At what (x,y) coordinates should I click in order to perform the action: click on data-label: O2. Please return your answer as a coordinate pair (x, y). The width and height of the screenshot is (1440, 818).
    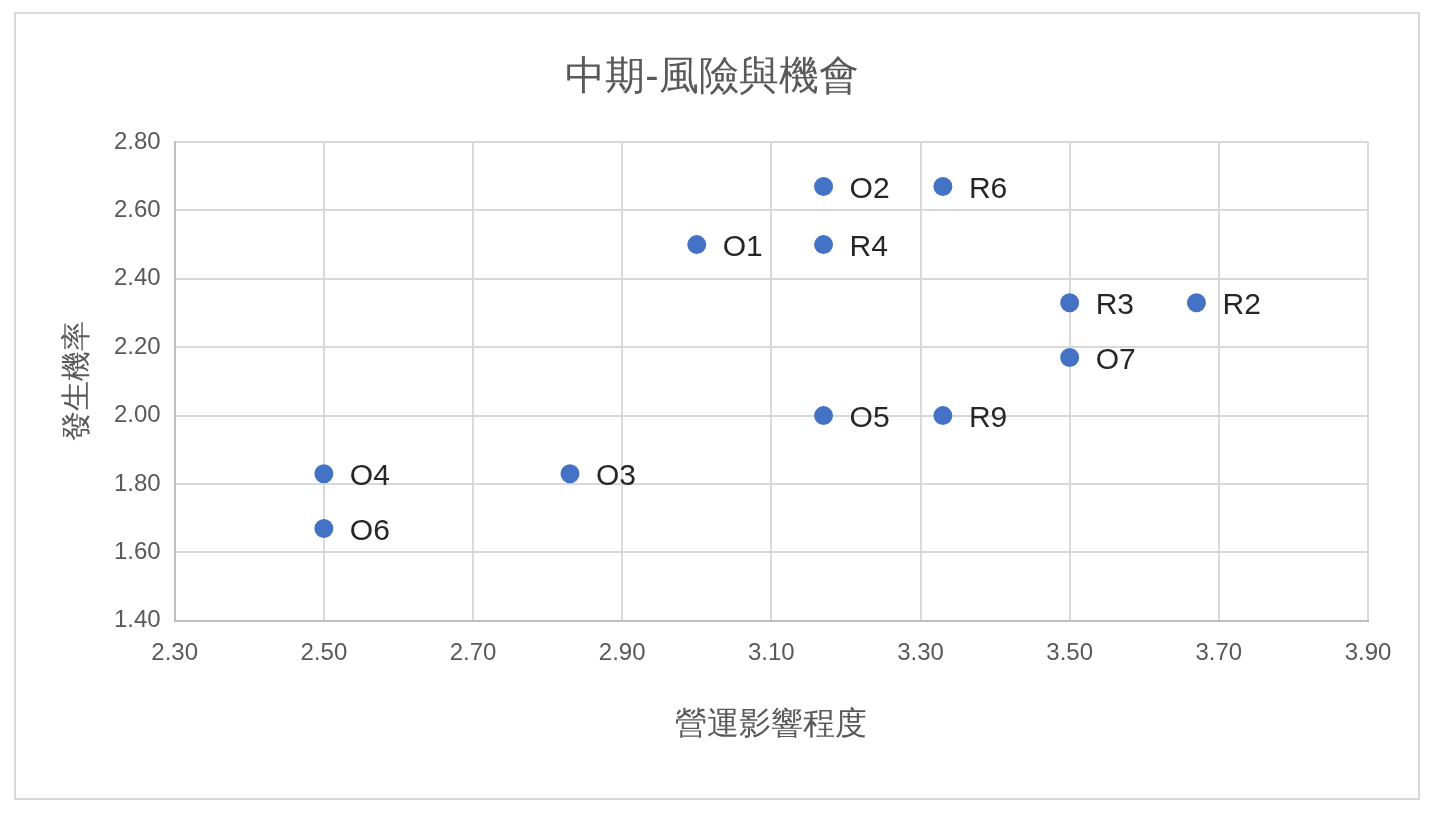
    Looking at the image, I should click on (869, 187).